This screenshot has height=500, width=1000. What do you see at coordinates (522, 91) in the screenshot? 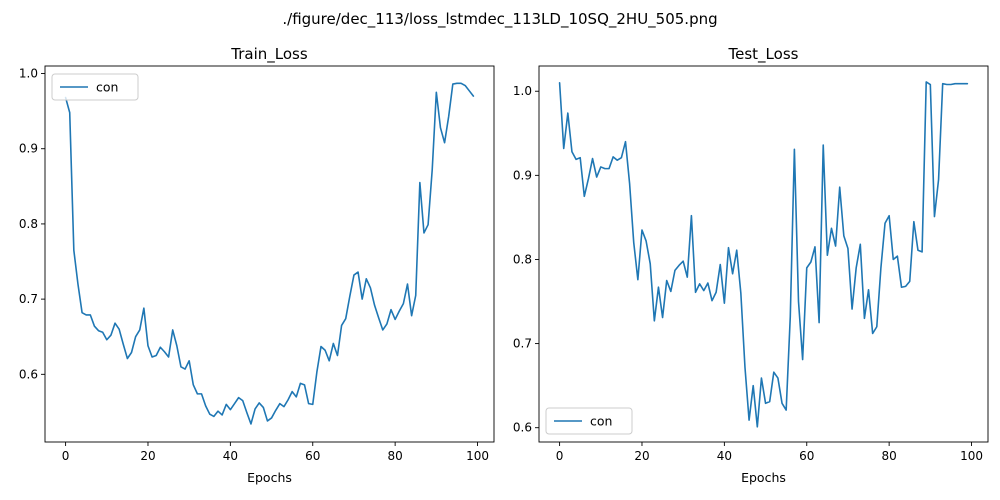
I see `test-loss-ytick-label: 1.0` at bounding box center [522, 91].